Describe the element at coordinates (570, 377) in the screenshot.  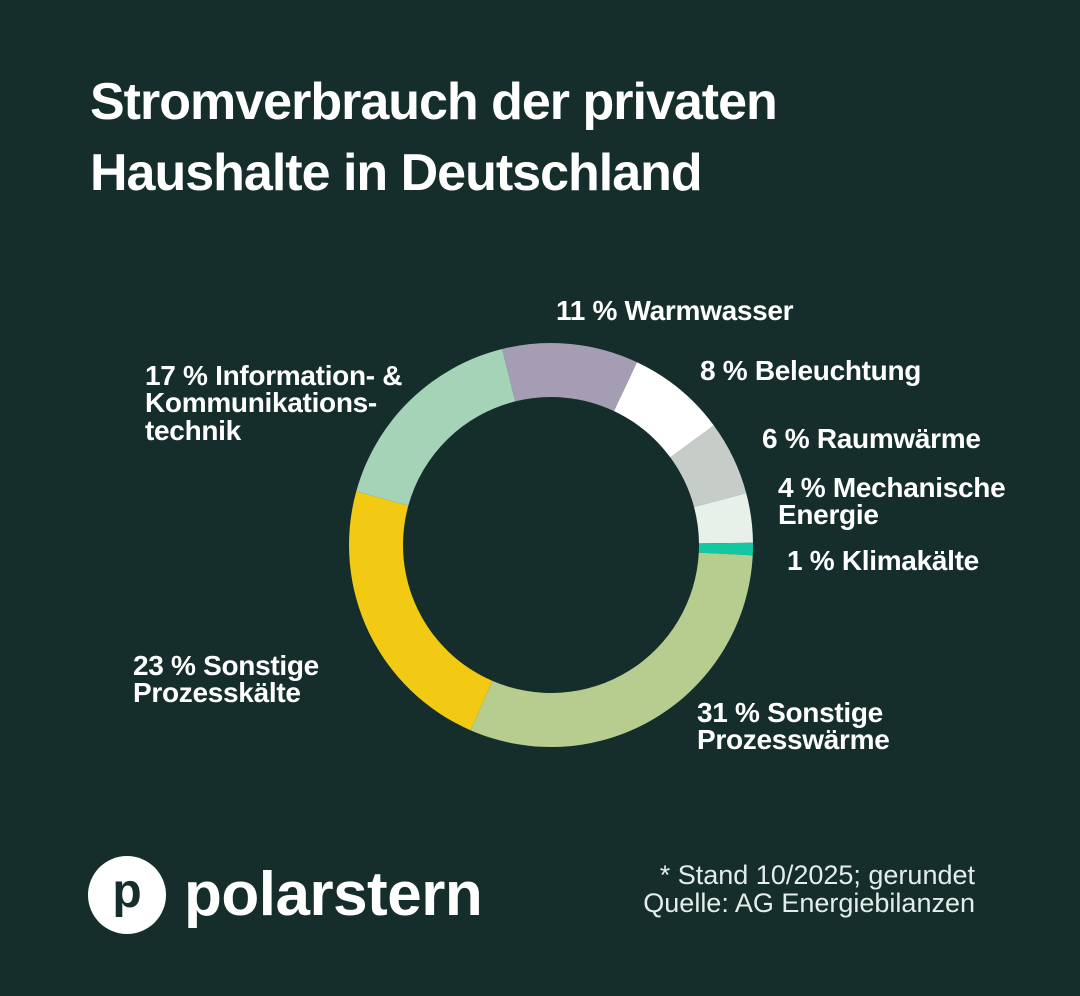
I see `donut-segment-warmwasser` at that location.